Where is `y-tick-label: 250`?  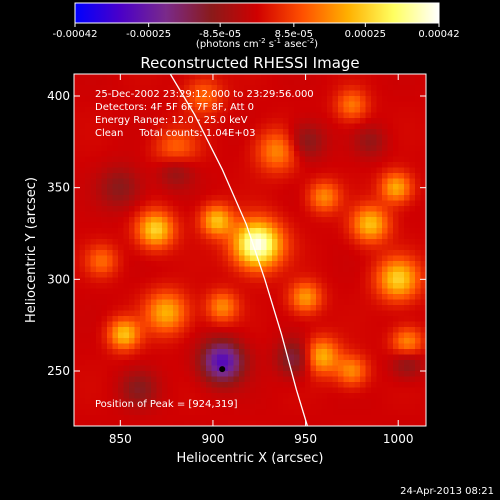
y-tick-label: 250 is located at coordinates (58, 371).